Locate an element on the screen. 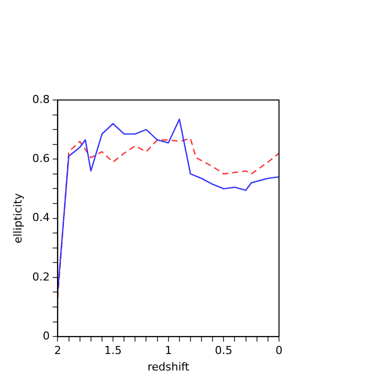 The image size is (382, 382). x-tick-label: 0 is located at coordinates (279, 351).